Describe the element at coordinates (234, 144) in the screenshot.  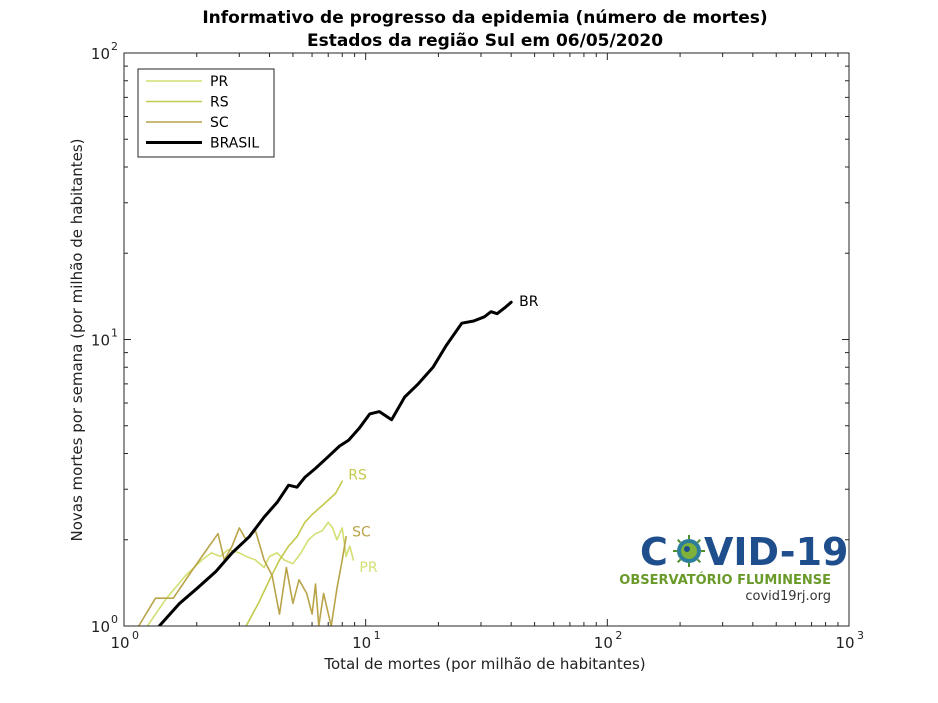
I see `legend-label-brasil: BRASIL` at that location.